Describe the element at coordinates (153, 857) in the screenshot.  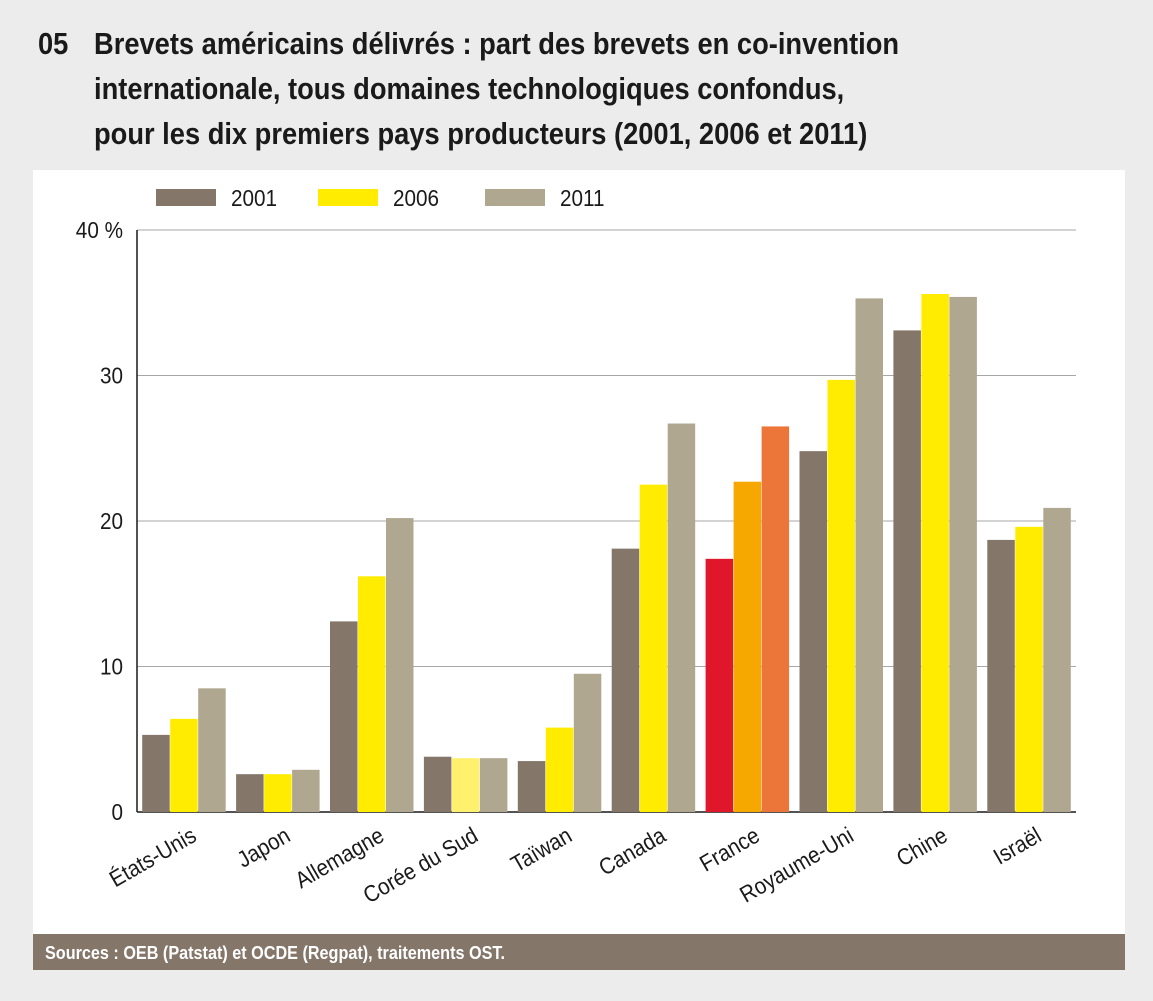
I see `x-tick-label-0: États-Unis` at that location.